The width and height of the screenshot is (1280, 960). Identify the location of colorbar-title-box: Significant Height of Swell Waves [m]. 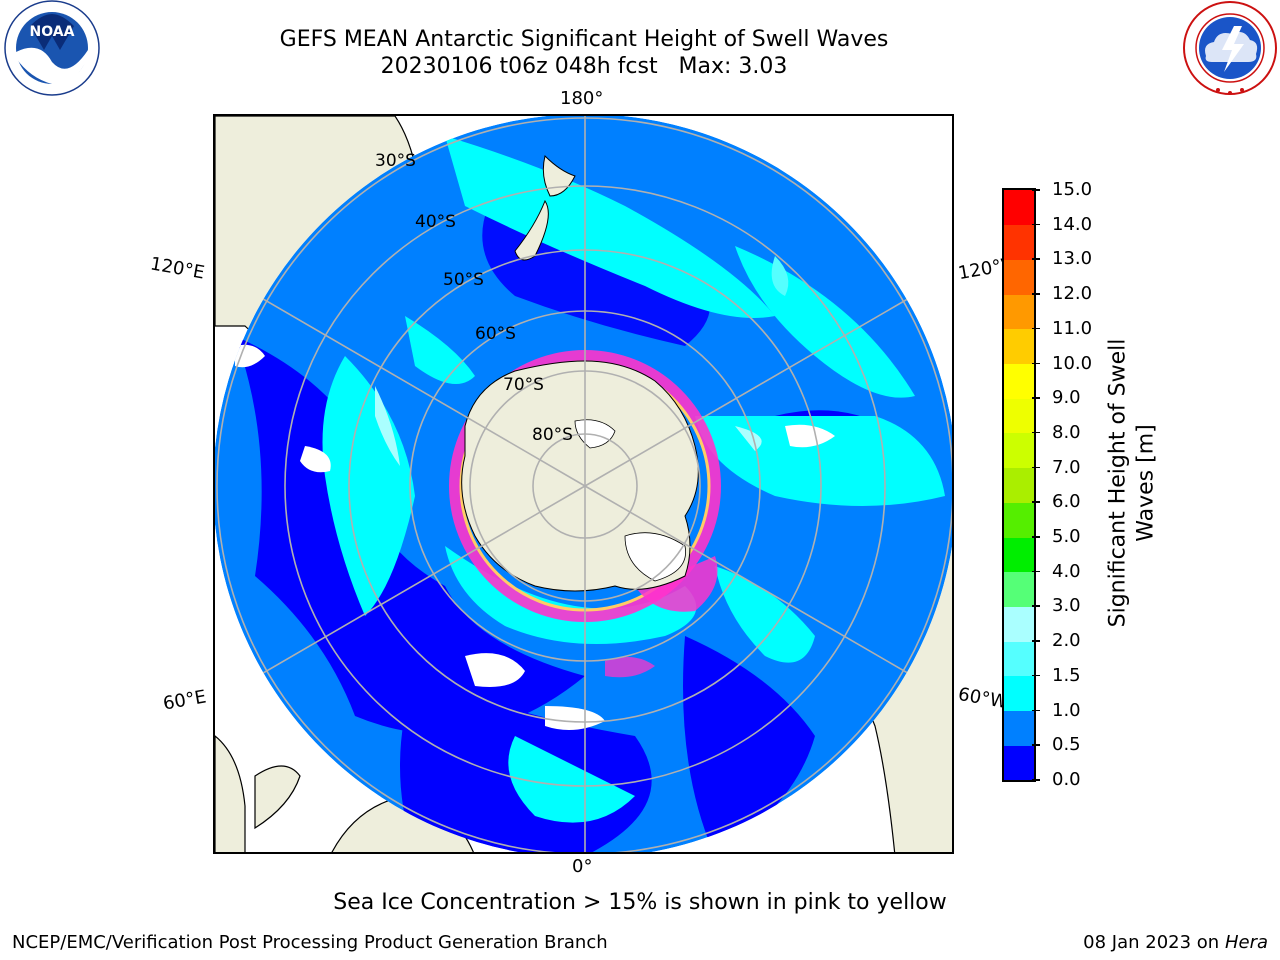
(1132, 483).